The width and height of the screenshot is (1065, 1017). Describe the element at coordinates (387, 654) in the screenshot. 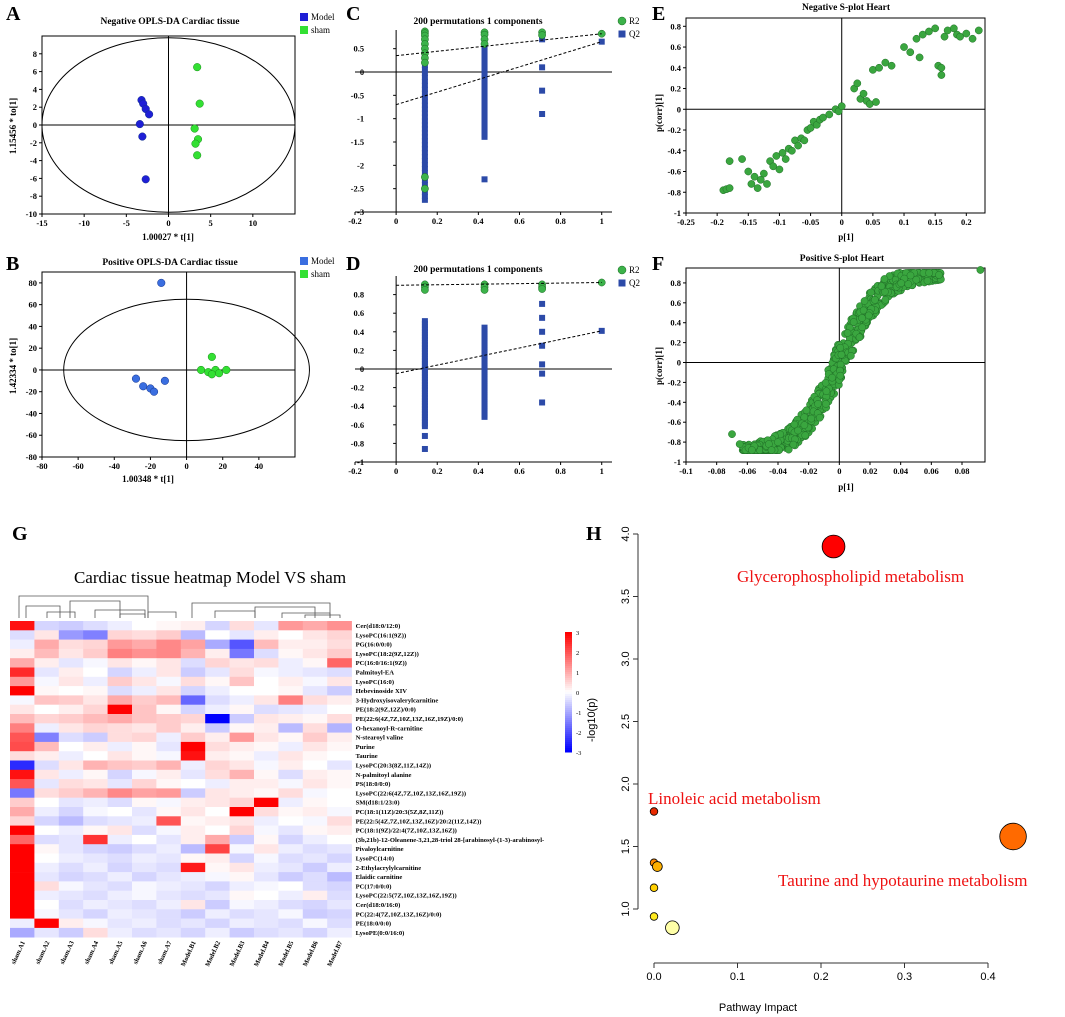

I see `heatmap-row-label: LysoPC(18:2(9Z,12Z))` at that location.